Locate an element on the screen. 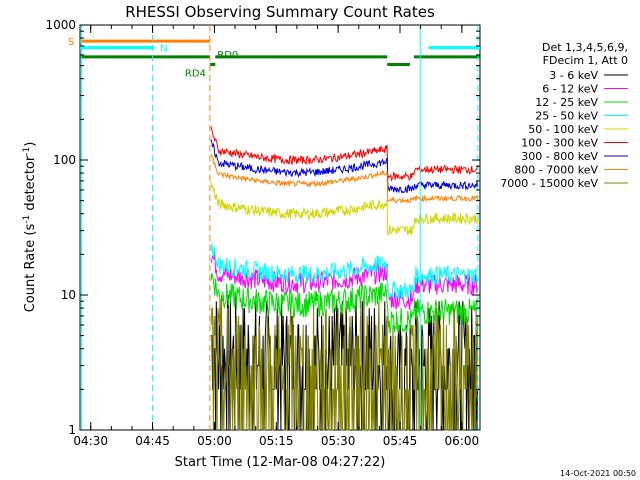 Image resolution: width=640 pixels, height=480 pixels. legend-entry: 50 - 100 keV is located at coordinates (563, 129).